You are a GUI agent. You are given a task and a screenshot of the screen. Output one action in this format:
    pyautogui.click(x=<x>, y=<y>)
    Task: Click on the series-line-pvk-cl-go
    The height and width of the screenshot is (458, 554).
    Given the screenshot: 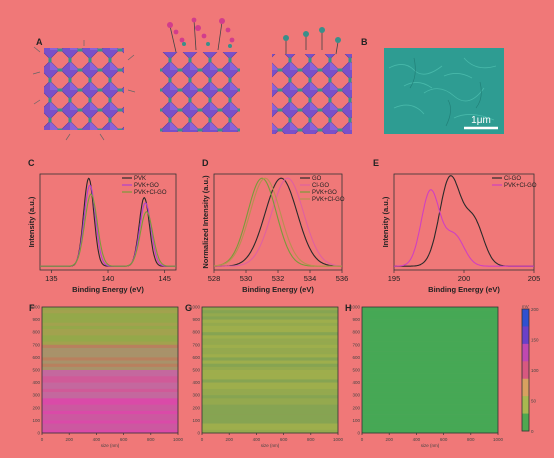 What is the action you would take?
    pyautogui.click(x=278, y=222)
    